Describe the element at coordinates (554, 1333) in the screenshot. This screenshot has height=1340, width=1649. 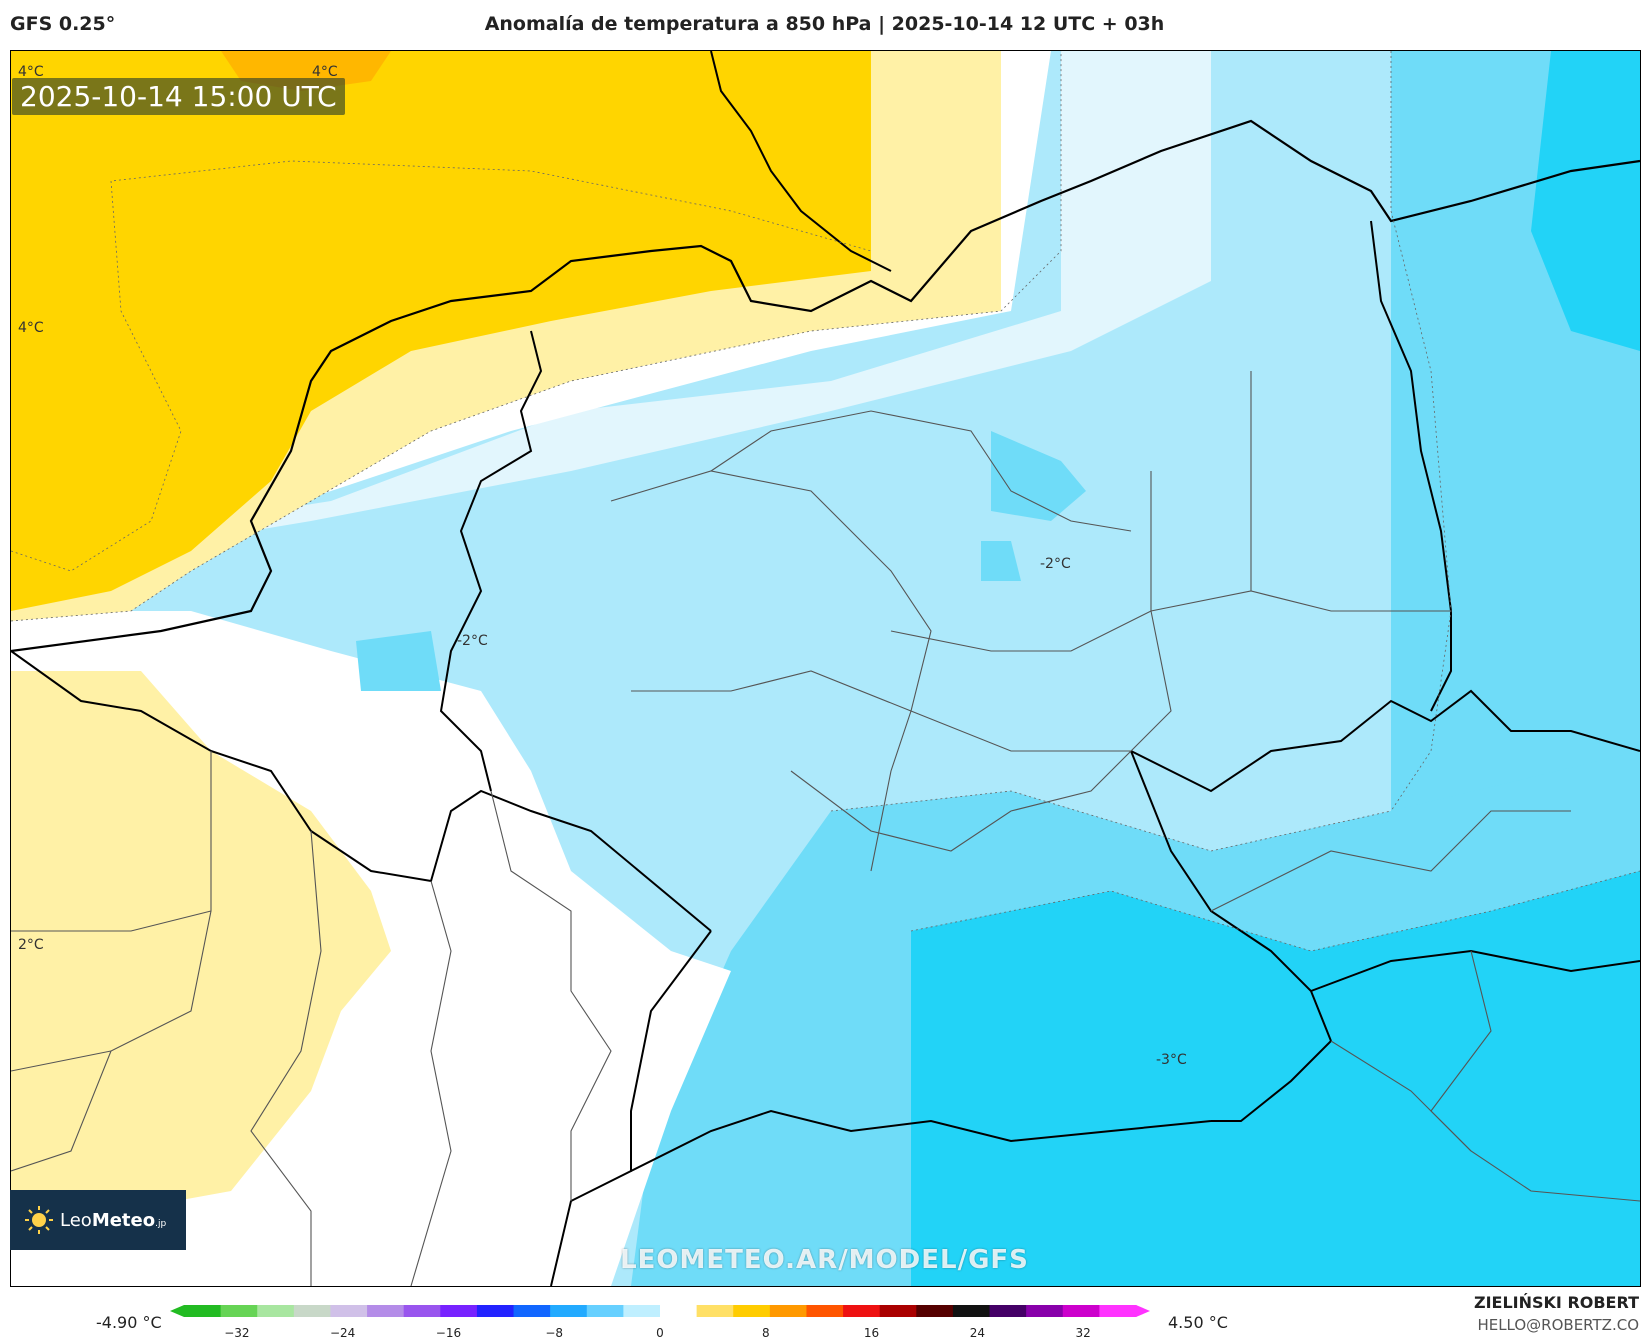
I see `colorbar-tick-label: −8` at that location.